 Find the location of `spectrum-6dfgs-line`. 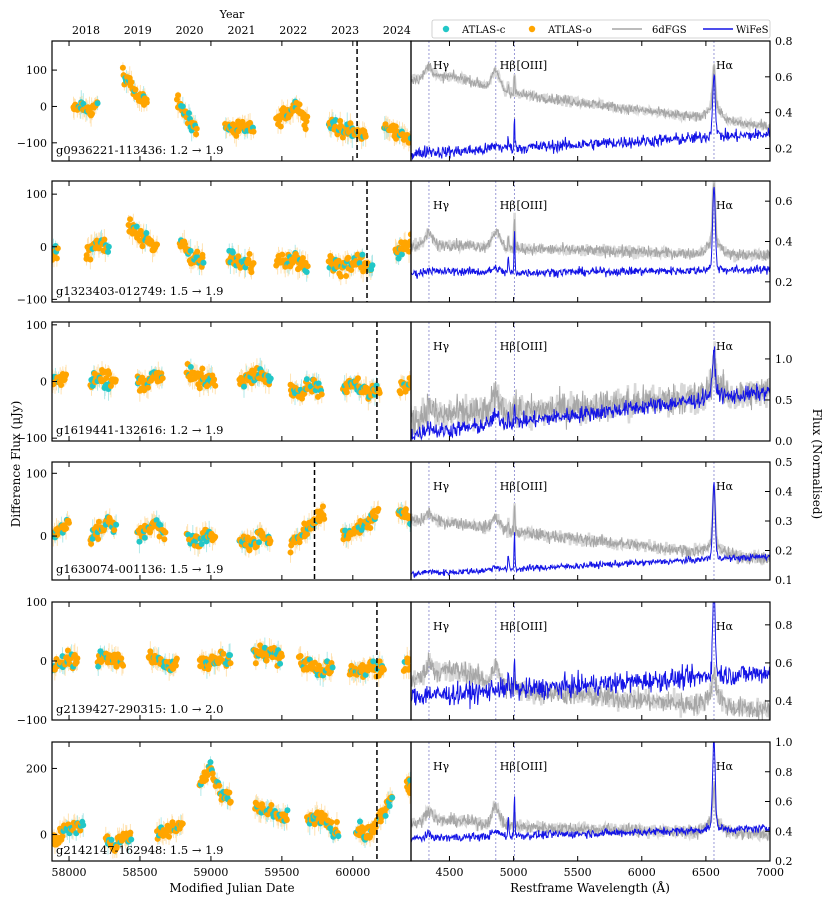

spectrum-6dfgs-line is located at coordinates (590, 394).